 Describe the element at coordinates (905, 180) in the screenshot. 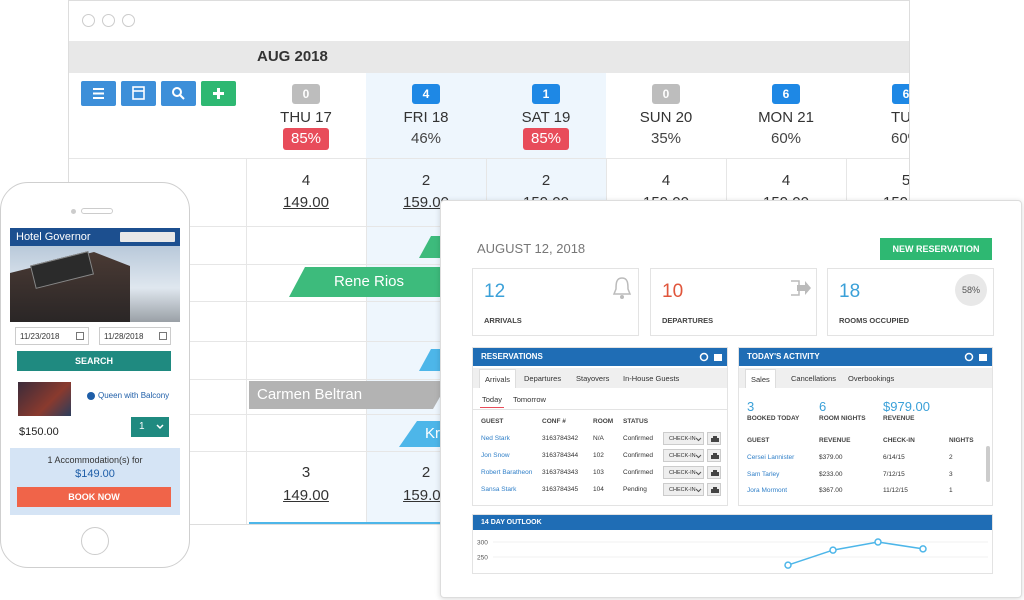

I see `available-rooms: 5` at that location.